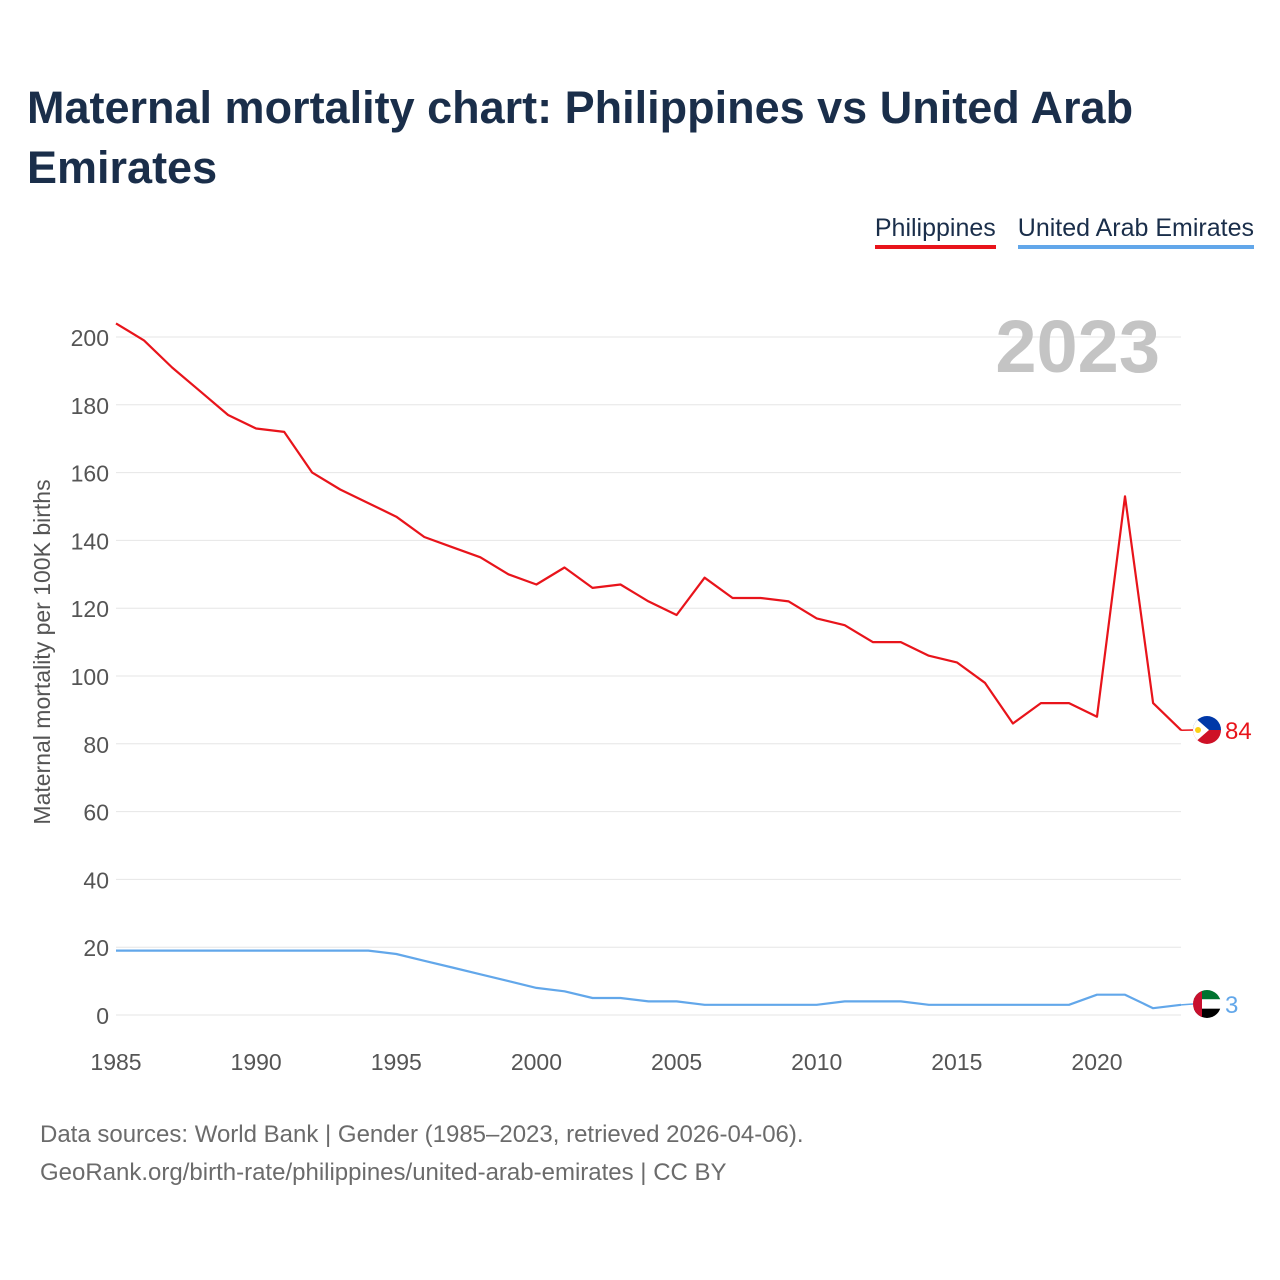  I want to click on series-line-united-arab-emirates, so click(649, 979).